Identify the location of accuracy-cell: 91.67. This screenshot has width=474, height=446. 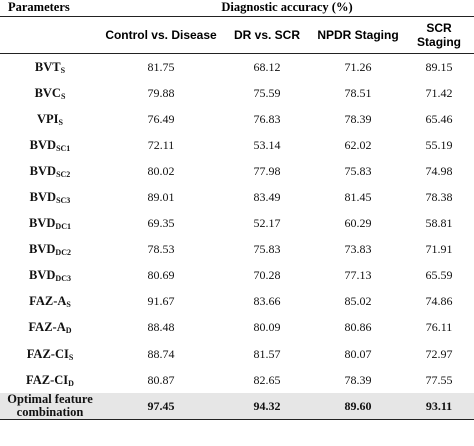
(161, 301).